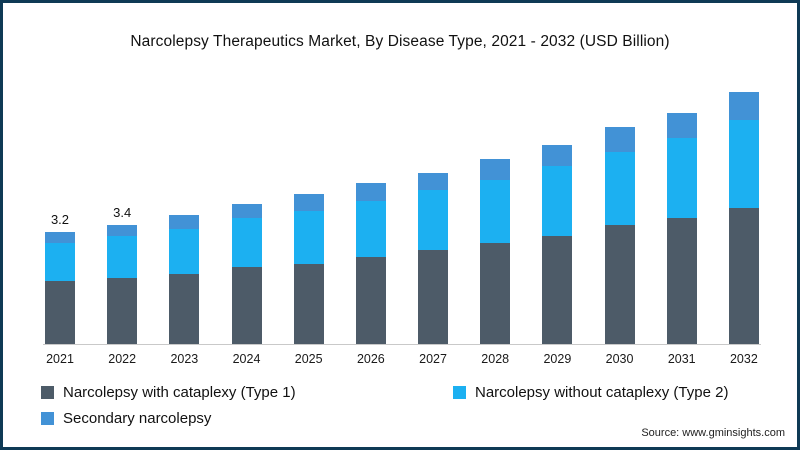  Describe the element at coordinates (681, 359) in the screenshot. I see `x-axis-label: 2031` at that location.